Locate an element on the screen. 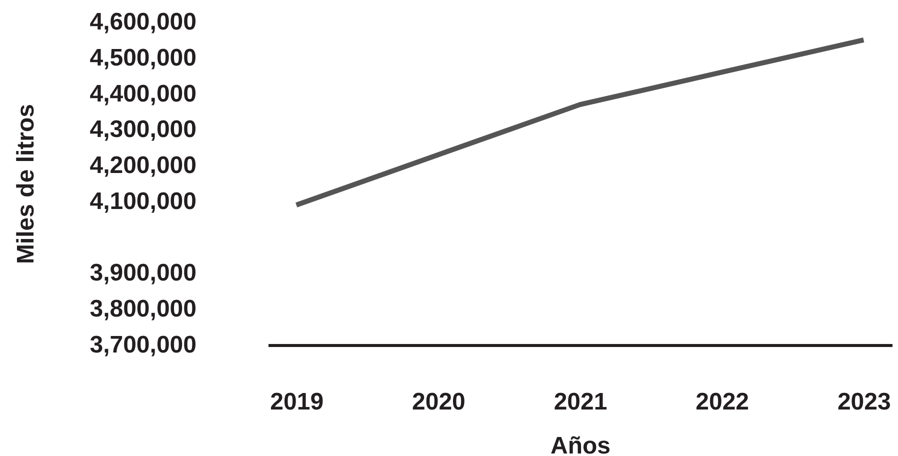 The image size is (898, 456). x-tick-label: 2022 is located at coordinates (723, 402).